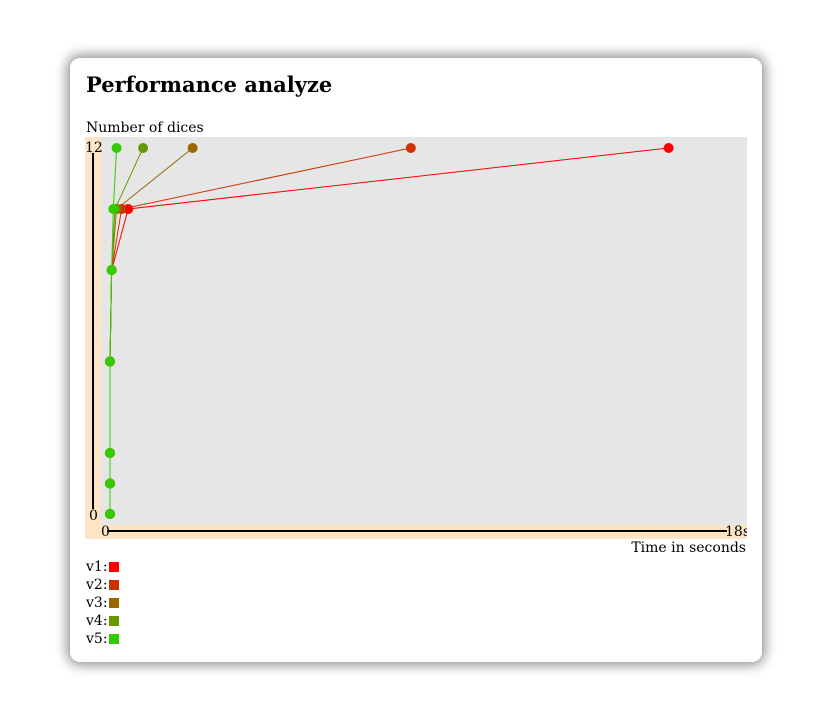  Describe the element at coordinates (145, 128) in the screenshot. I see `y-axis-label: Number of dices` at that location.